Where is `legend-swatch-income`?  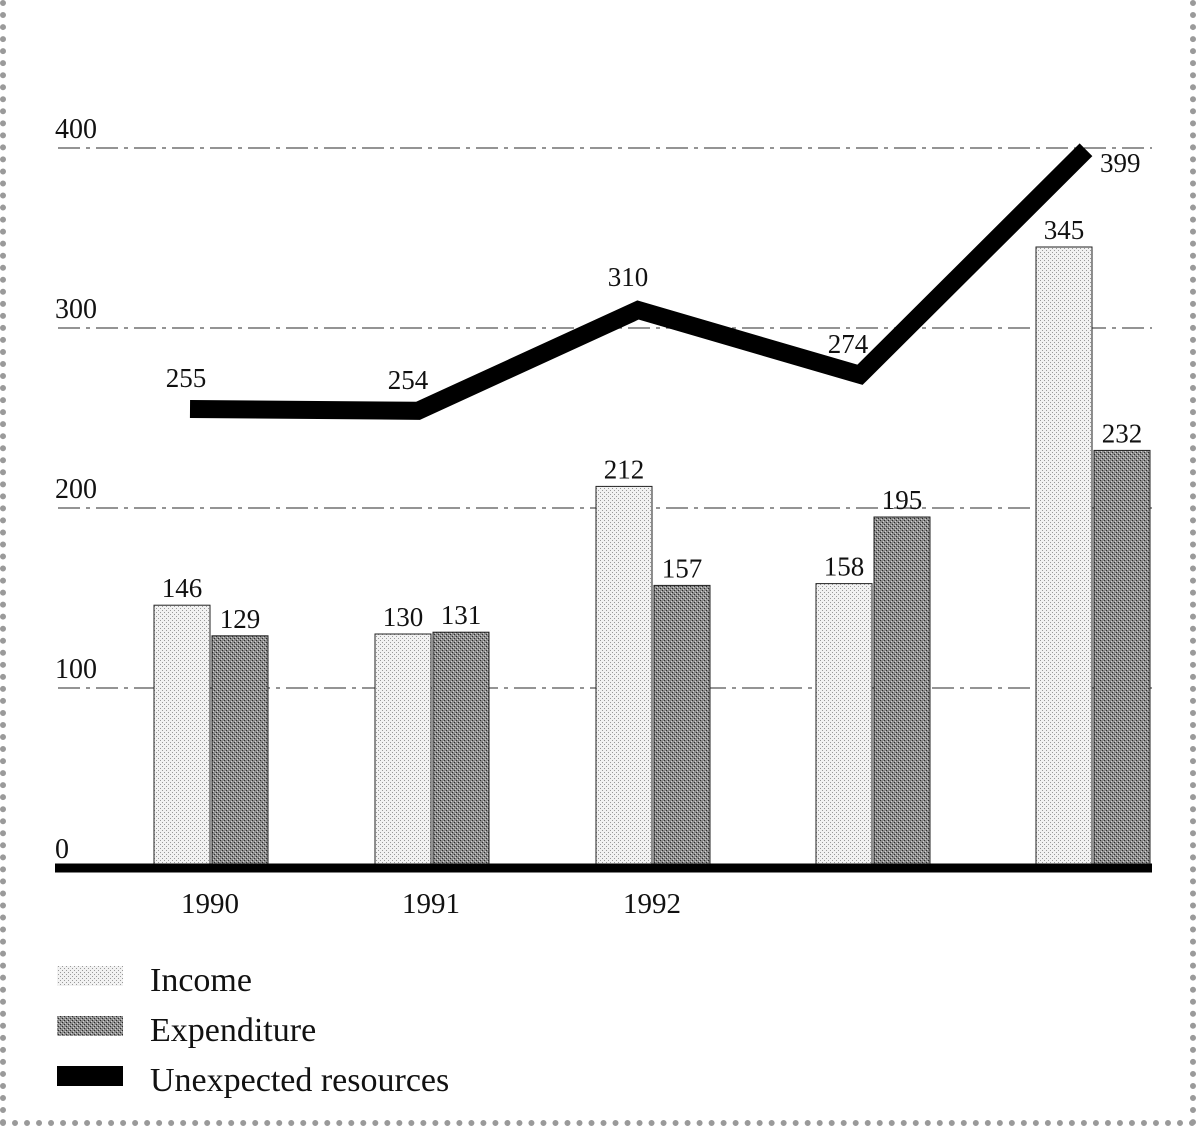
legend-swatch-income is located at coordinates (90, 976).